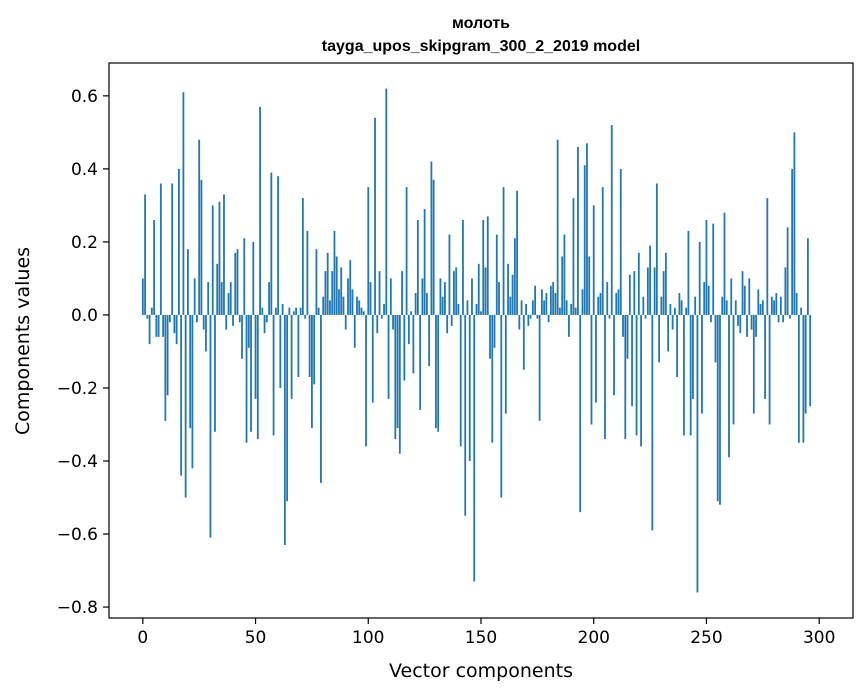 Image resolution: width=867 pixels, height=696 pixels. What do you see at coordinates (77, 608) in the screenshot?
I see `y-tick-label: −0.8` at bounding box center [77, 608].